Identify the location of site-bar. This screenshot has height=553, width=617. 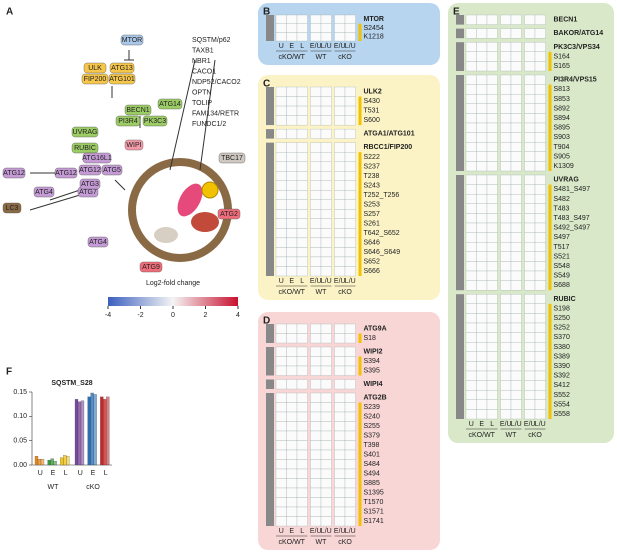
(550, 127).